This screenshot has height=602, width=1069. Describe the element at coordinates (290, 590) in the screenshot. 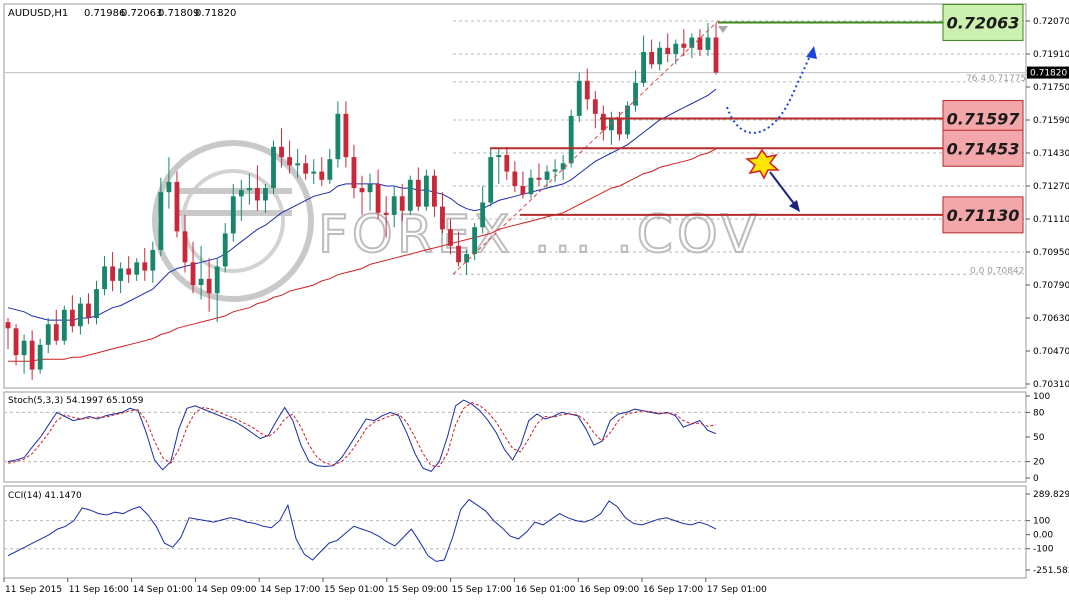

I see `time-tick-label: 14 Sep 17:00` at that location.